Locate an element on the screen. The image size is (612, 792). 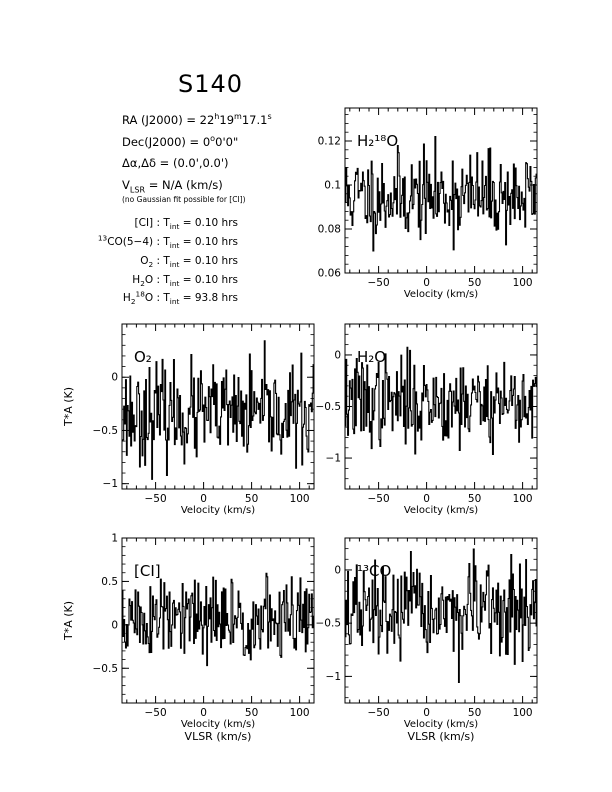
dec-line: Dec(J2000) = 0o0'0" is located at coordinates (180, 141).